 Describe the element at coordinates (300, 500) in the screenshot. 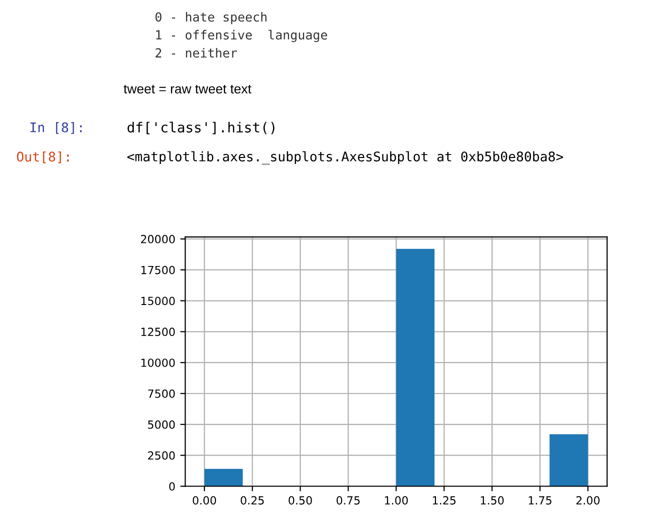

I see `x-tick-label: 0.50` at that location.